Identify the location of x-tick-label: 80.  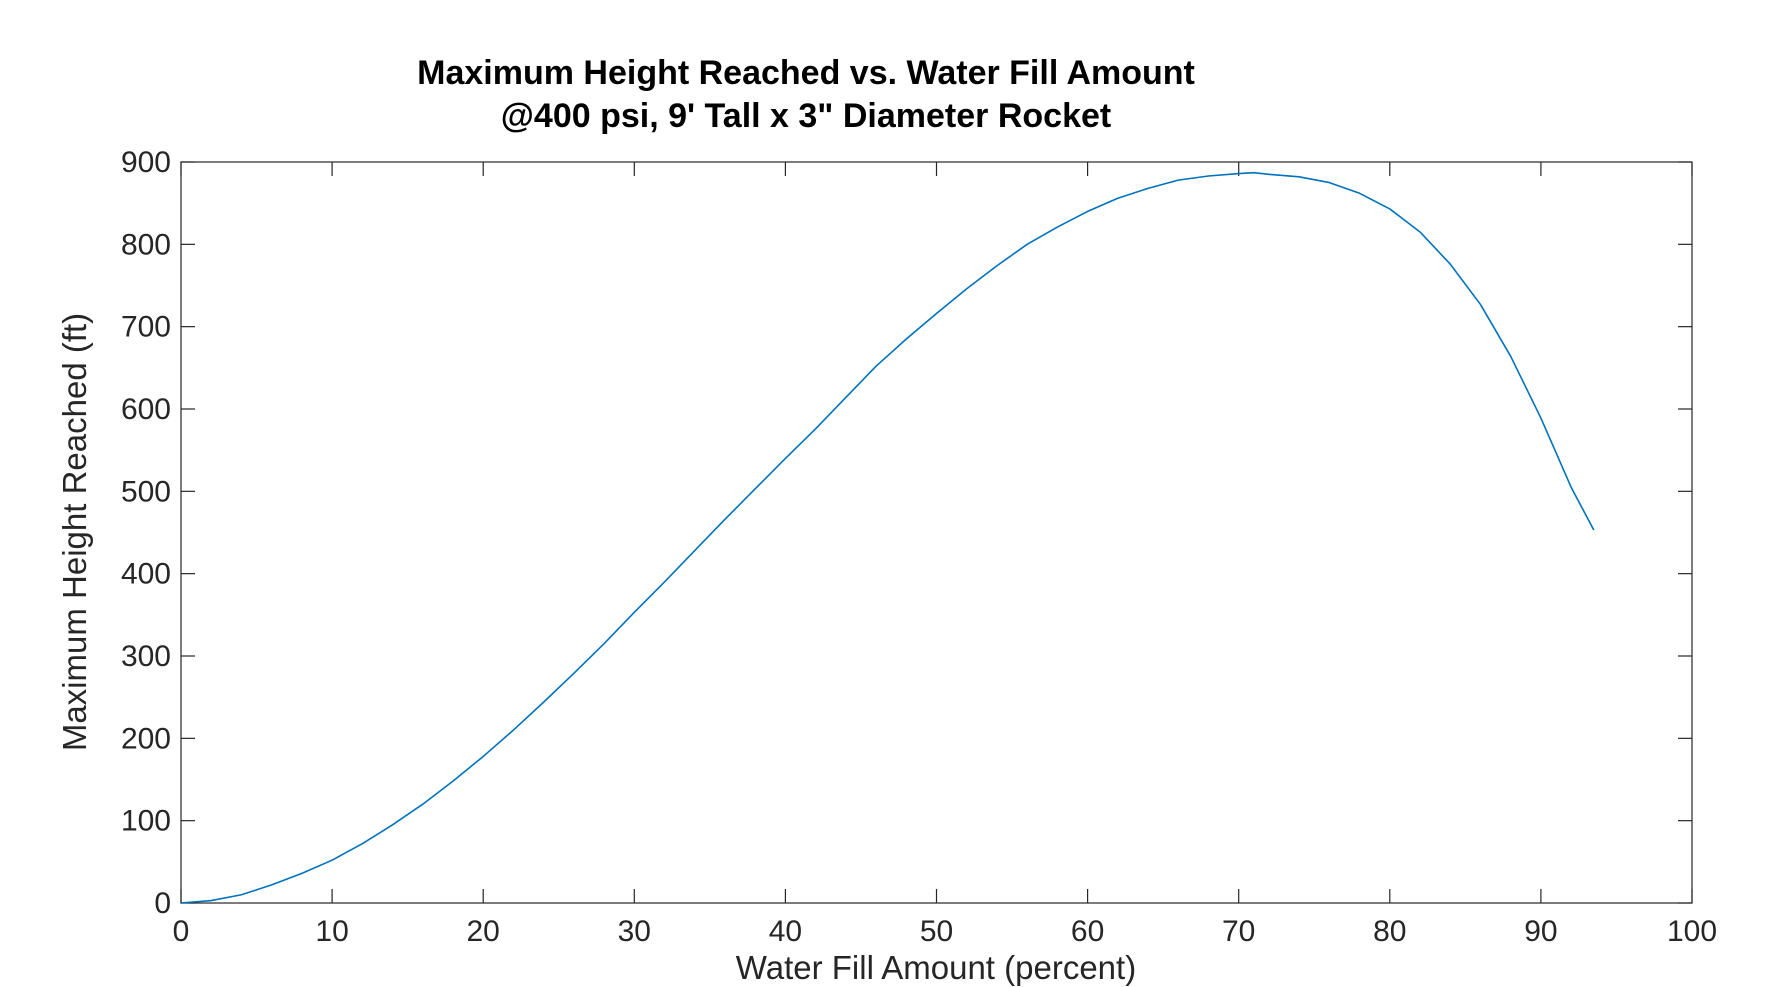
(1389, 931).